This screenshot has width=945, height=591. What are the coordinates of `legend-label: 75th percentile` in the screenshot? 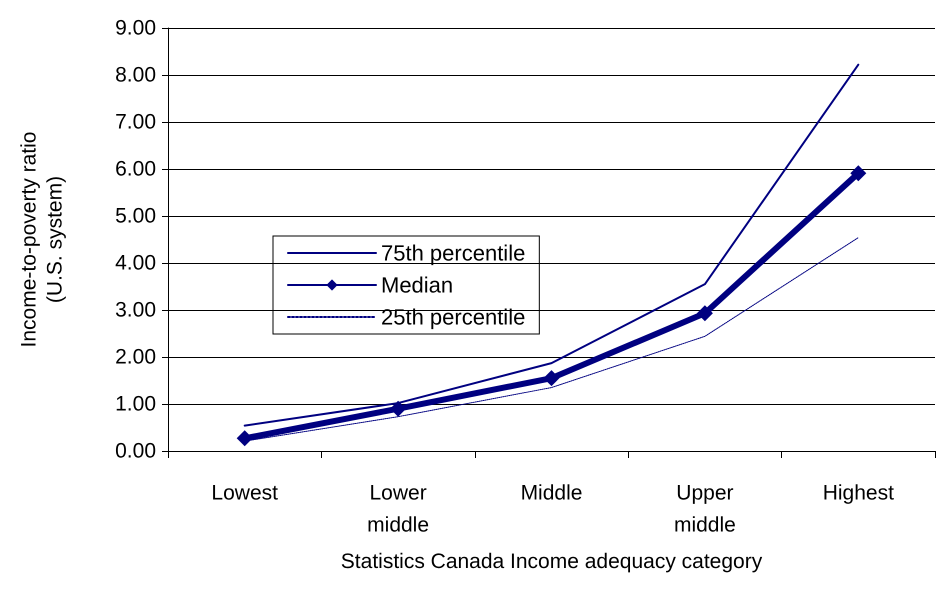 It's located at (453, 253).